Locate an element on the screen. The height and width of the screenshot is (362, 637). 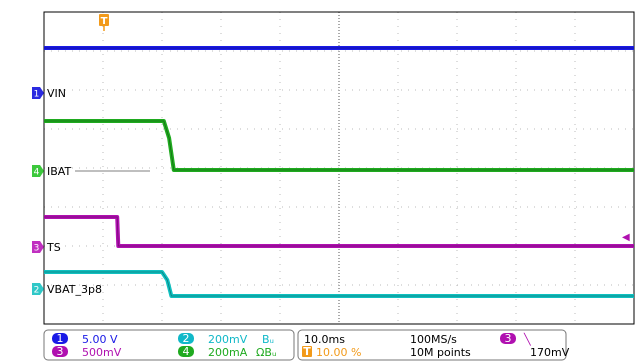
trigger-channel-badge is located at coordinates (508, 338).